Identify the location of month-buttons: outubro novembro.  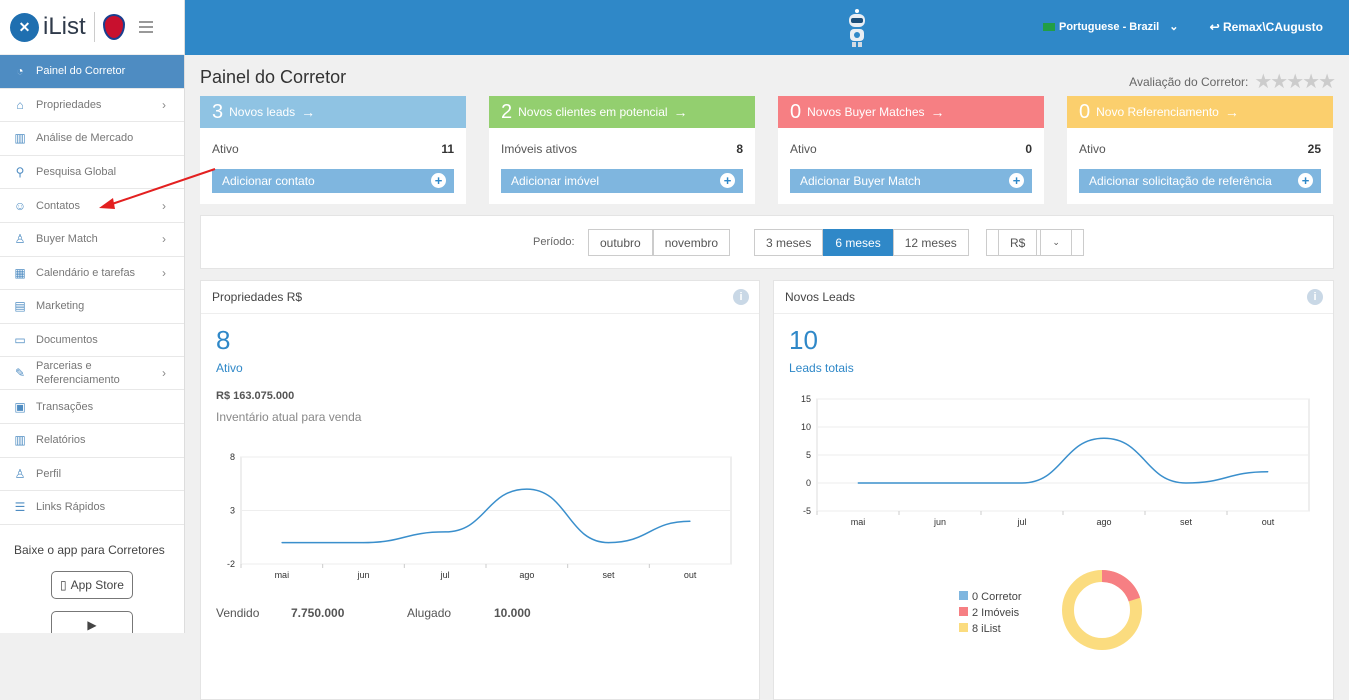
(659, 242).